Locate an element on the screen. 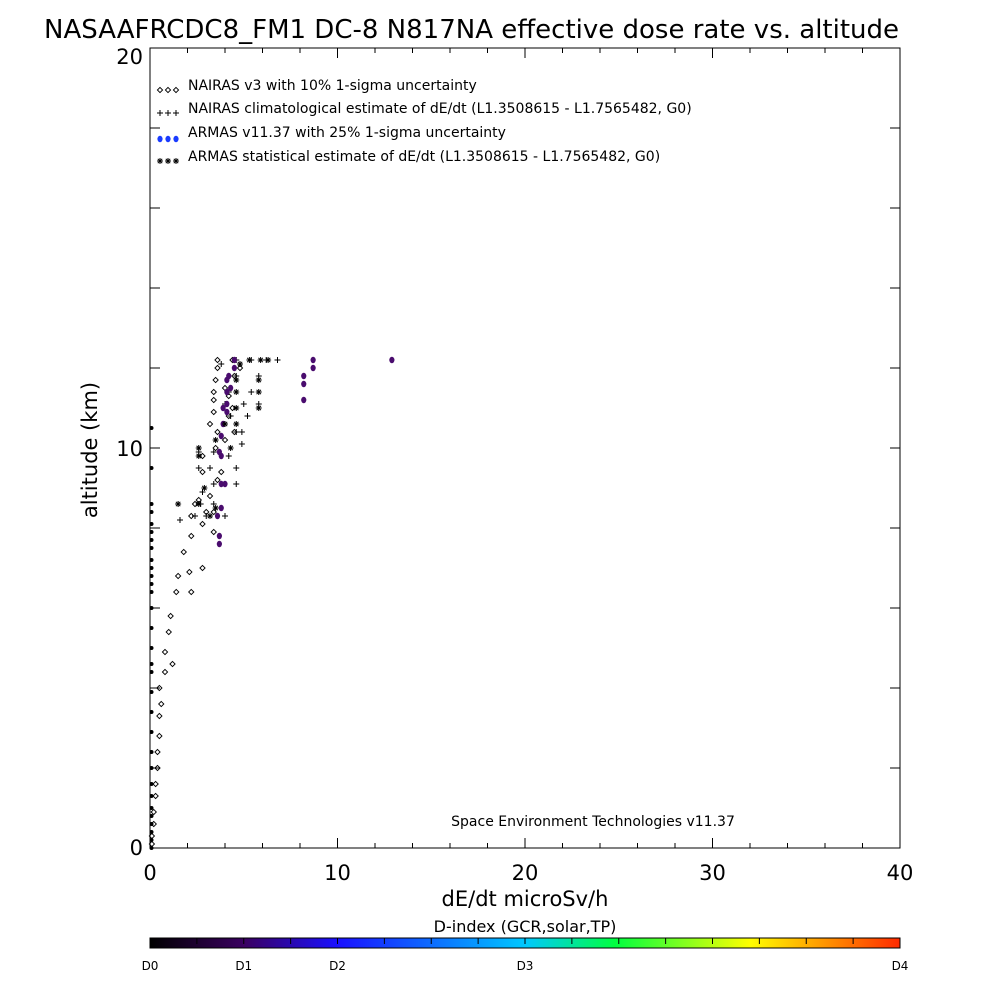 This screenshot has width=1000, height=1000. credit-annotation: Space Environment Technologies v11.37 is located at coordinates (593, 822).